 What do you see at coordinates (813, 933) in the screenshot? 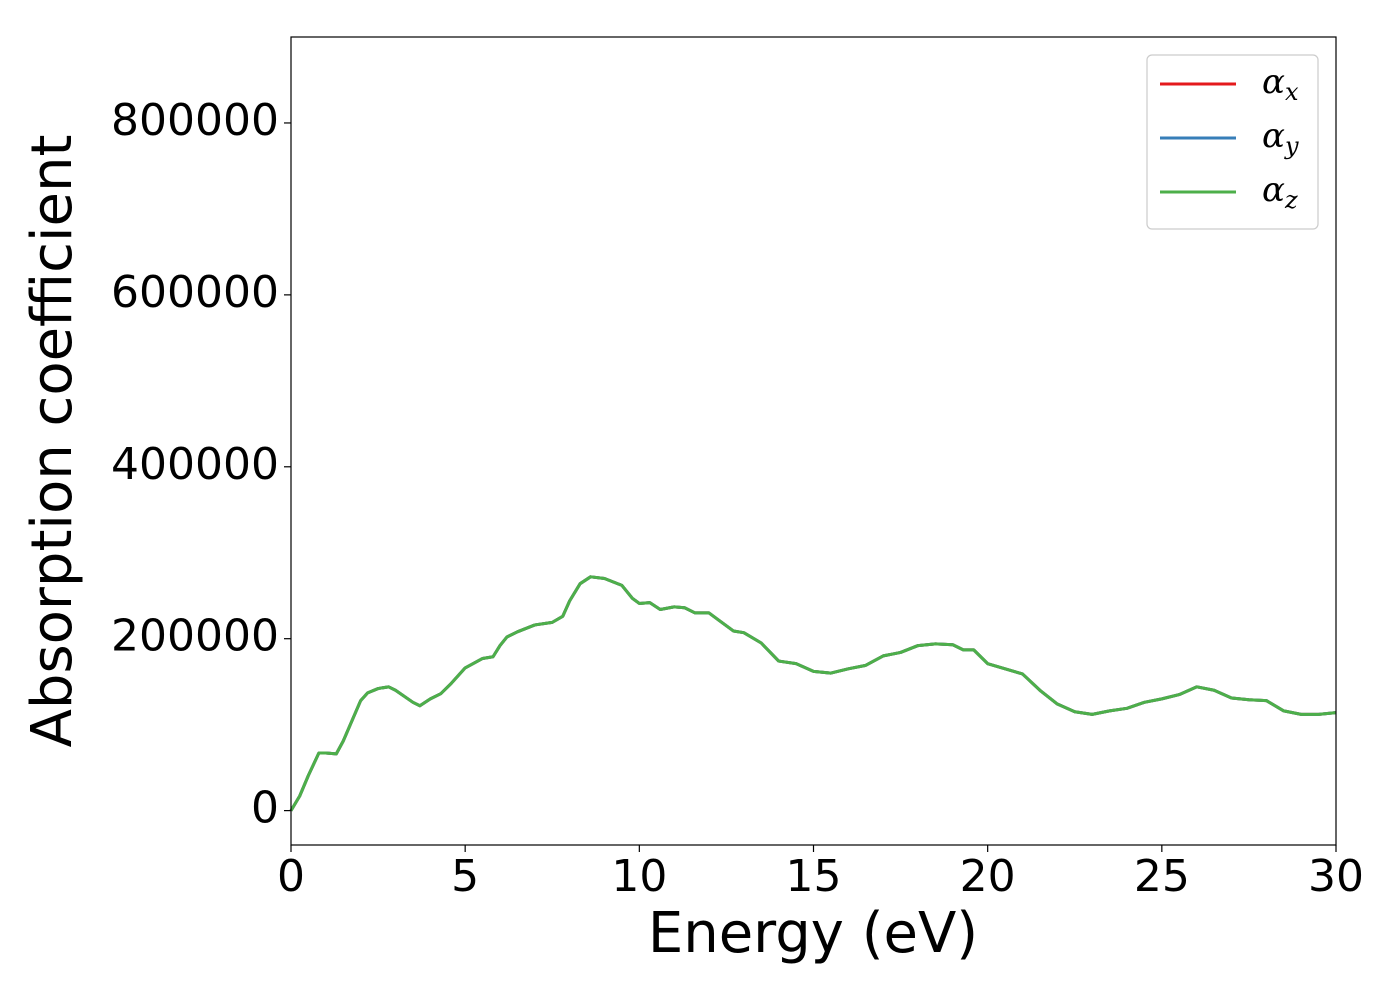
I see `x-axis-label: Energy (eV)` at bounding box center [813, 933].